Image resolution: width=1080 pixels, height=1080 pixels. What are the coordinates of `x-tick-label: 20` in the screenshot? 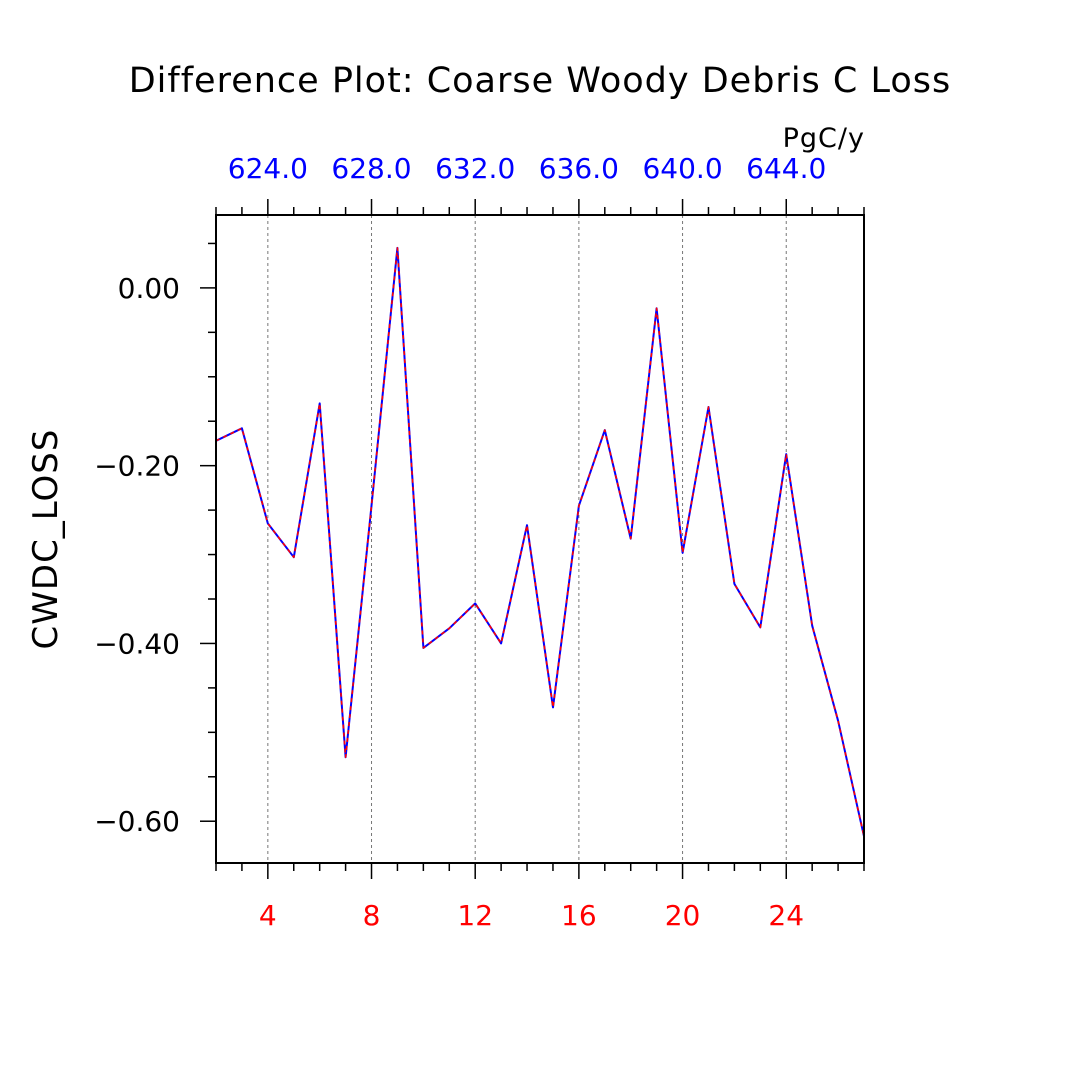 It's located at (683, 915).